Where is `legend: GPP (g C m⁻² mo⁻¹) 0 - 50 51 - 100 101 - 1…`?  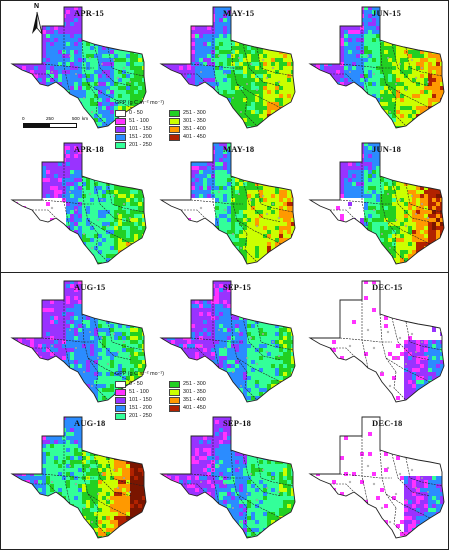 legend: GPP (g C m⁻² mo⁻¹) 0 - 50 51 - 100 101 - 1… is located at coordinates (172, 401).